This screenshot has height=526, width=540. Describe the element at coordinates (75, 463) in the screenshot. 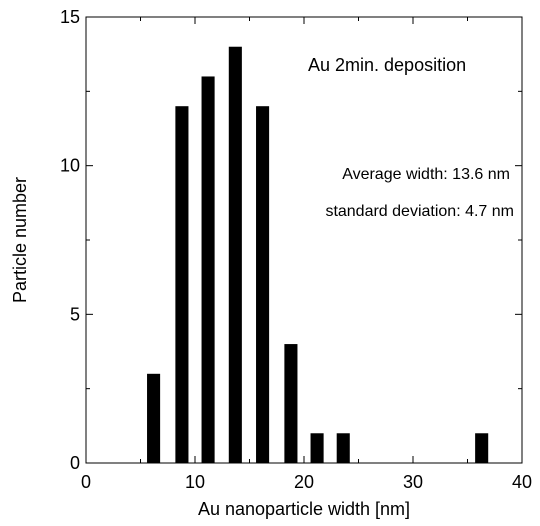

I see `y-tick-label-0: 0` at that location.